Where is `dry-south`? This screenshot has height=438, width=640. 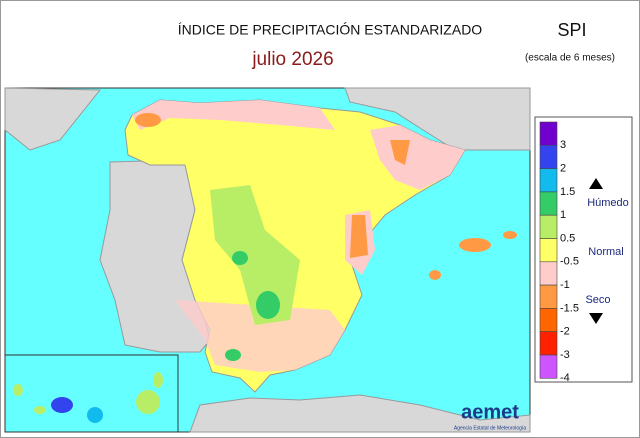
dry-south is located at coordinates (260, 336).